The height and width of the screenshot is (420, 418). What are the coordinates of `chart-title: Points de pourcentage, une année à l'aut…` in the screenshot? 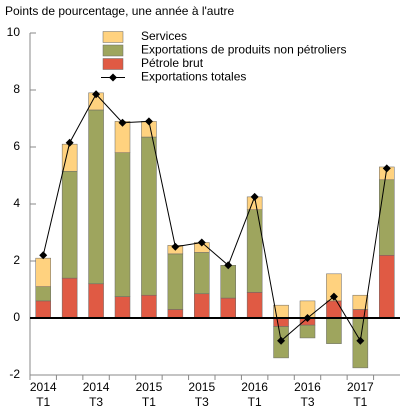 It's located at (119, 11).